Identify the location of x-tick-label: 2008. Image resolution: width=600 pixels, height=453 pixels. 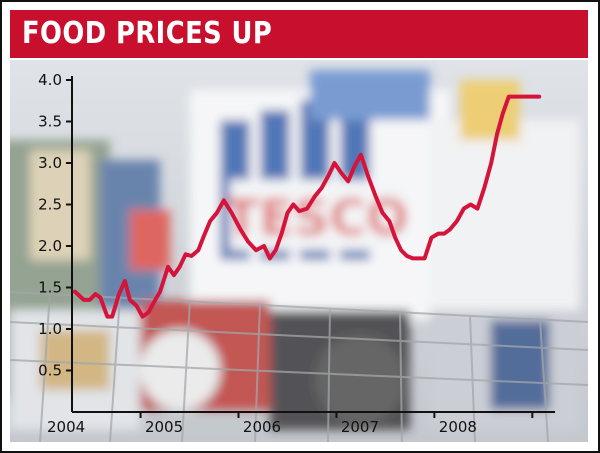
(458, 427).